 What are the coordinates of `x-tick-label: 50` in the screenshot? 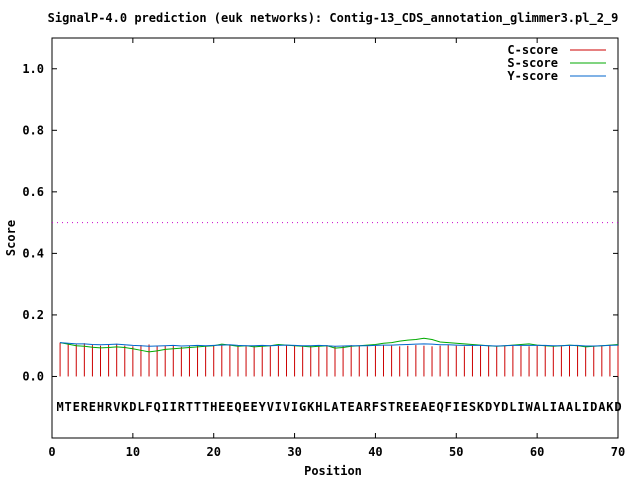 It's located at (456, 452).